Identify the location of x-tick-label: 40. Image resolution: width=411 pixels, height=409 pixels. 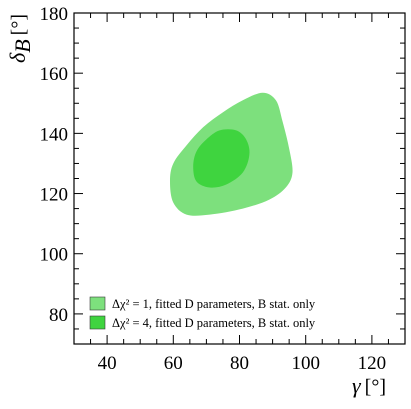
(107, 363).